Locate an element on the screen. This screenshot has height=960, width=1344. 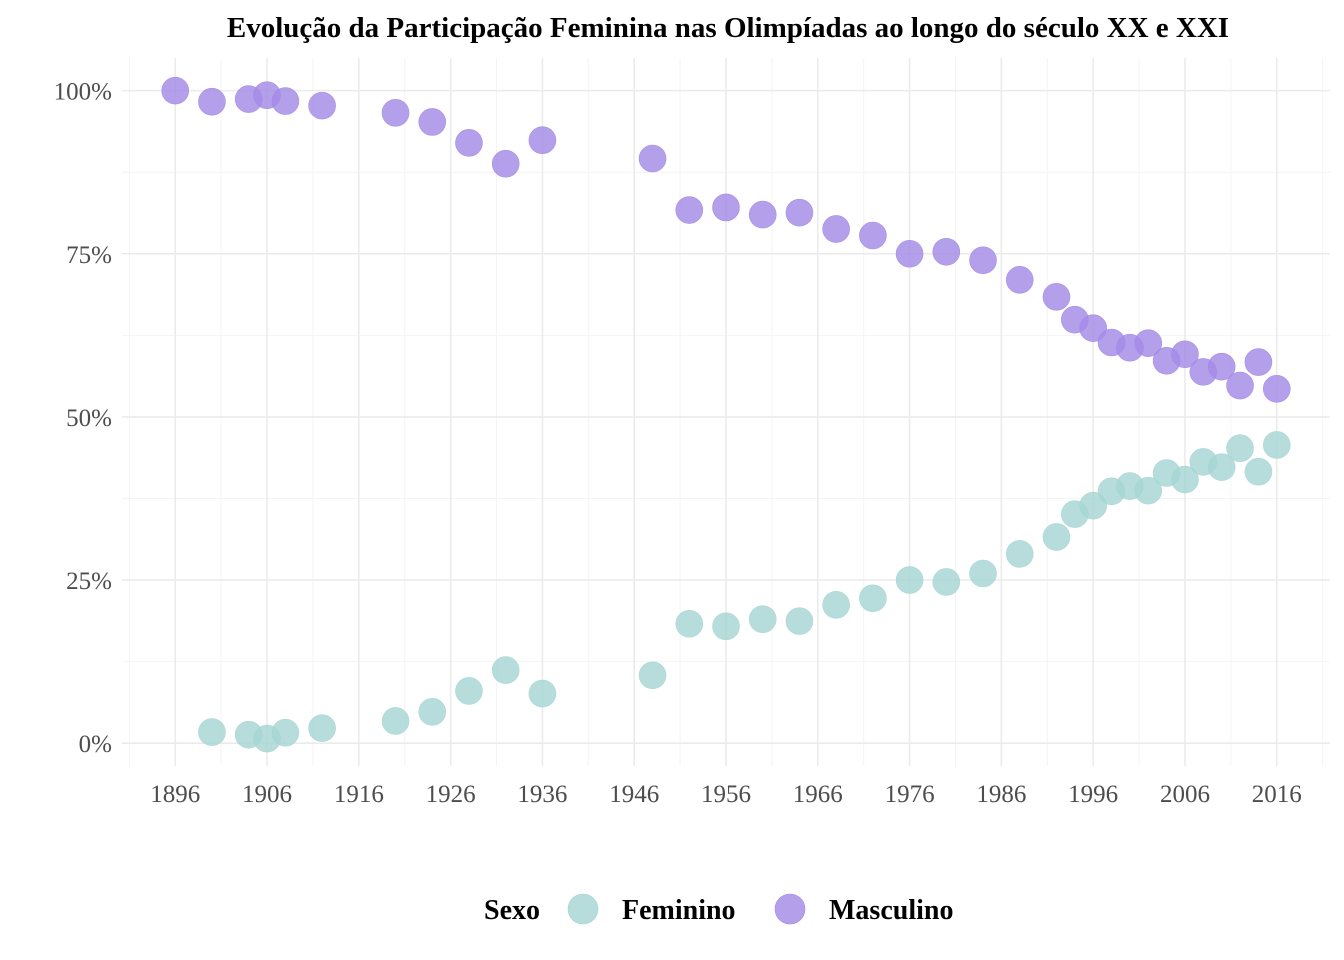
x-tick-label: 1916 is located at coordinates (359, 794).